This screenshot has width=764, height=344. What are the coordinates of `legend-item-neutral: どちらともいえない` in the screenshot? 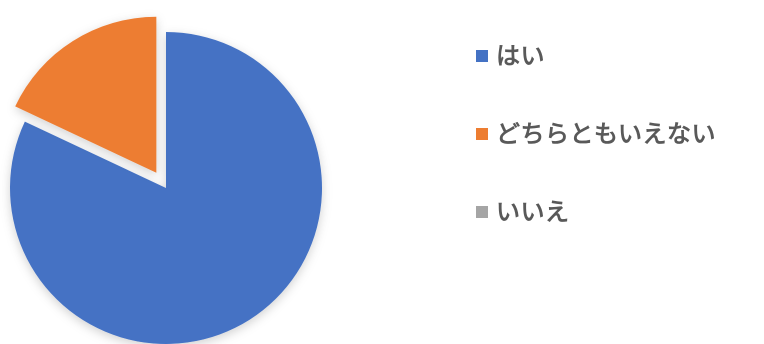 It's located at (616, 134).